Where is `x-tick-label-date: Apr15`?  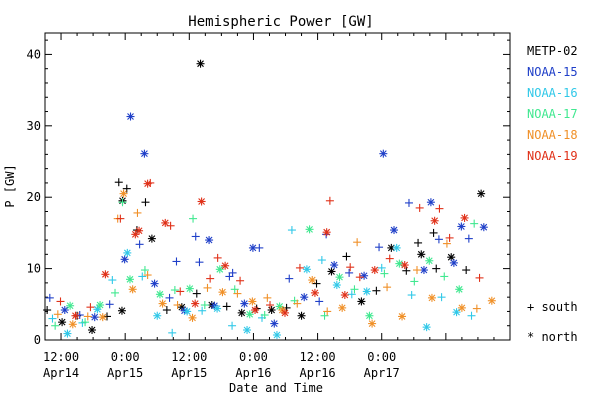
x-tick-label-date: Apr15 is located at coordinates (125, 373).